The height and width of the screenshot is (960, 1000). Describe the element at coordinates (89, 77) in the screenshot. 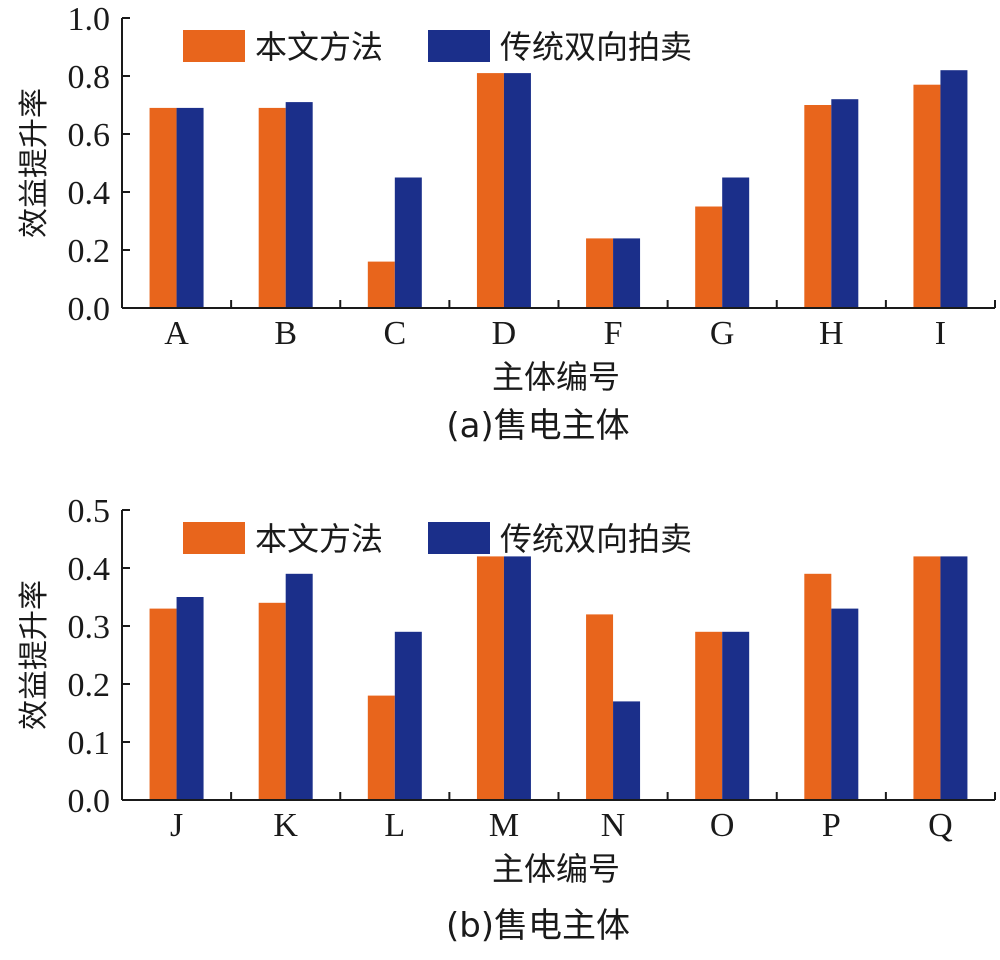

I see `y-tick-label: 0.8` at that location.